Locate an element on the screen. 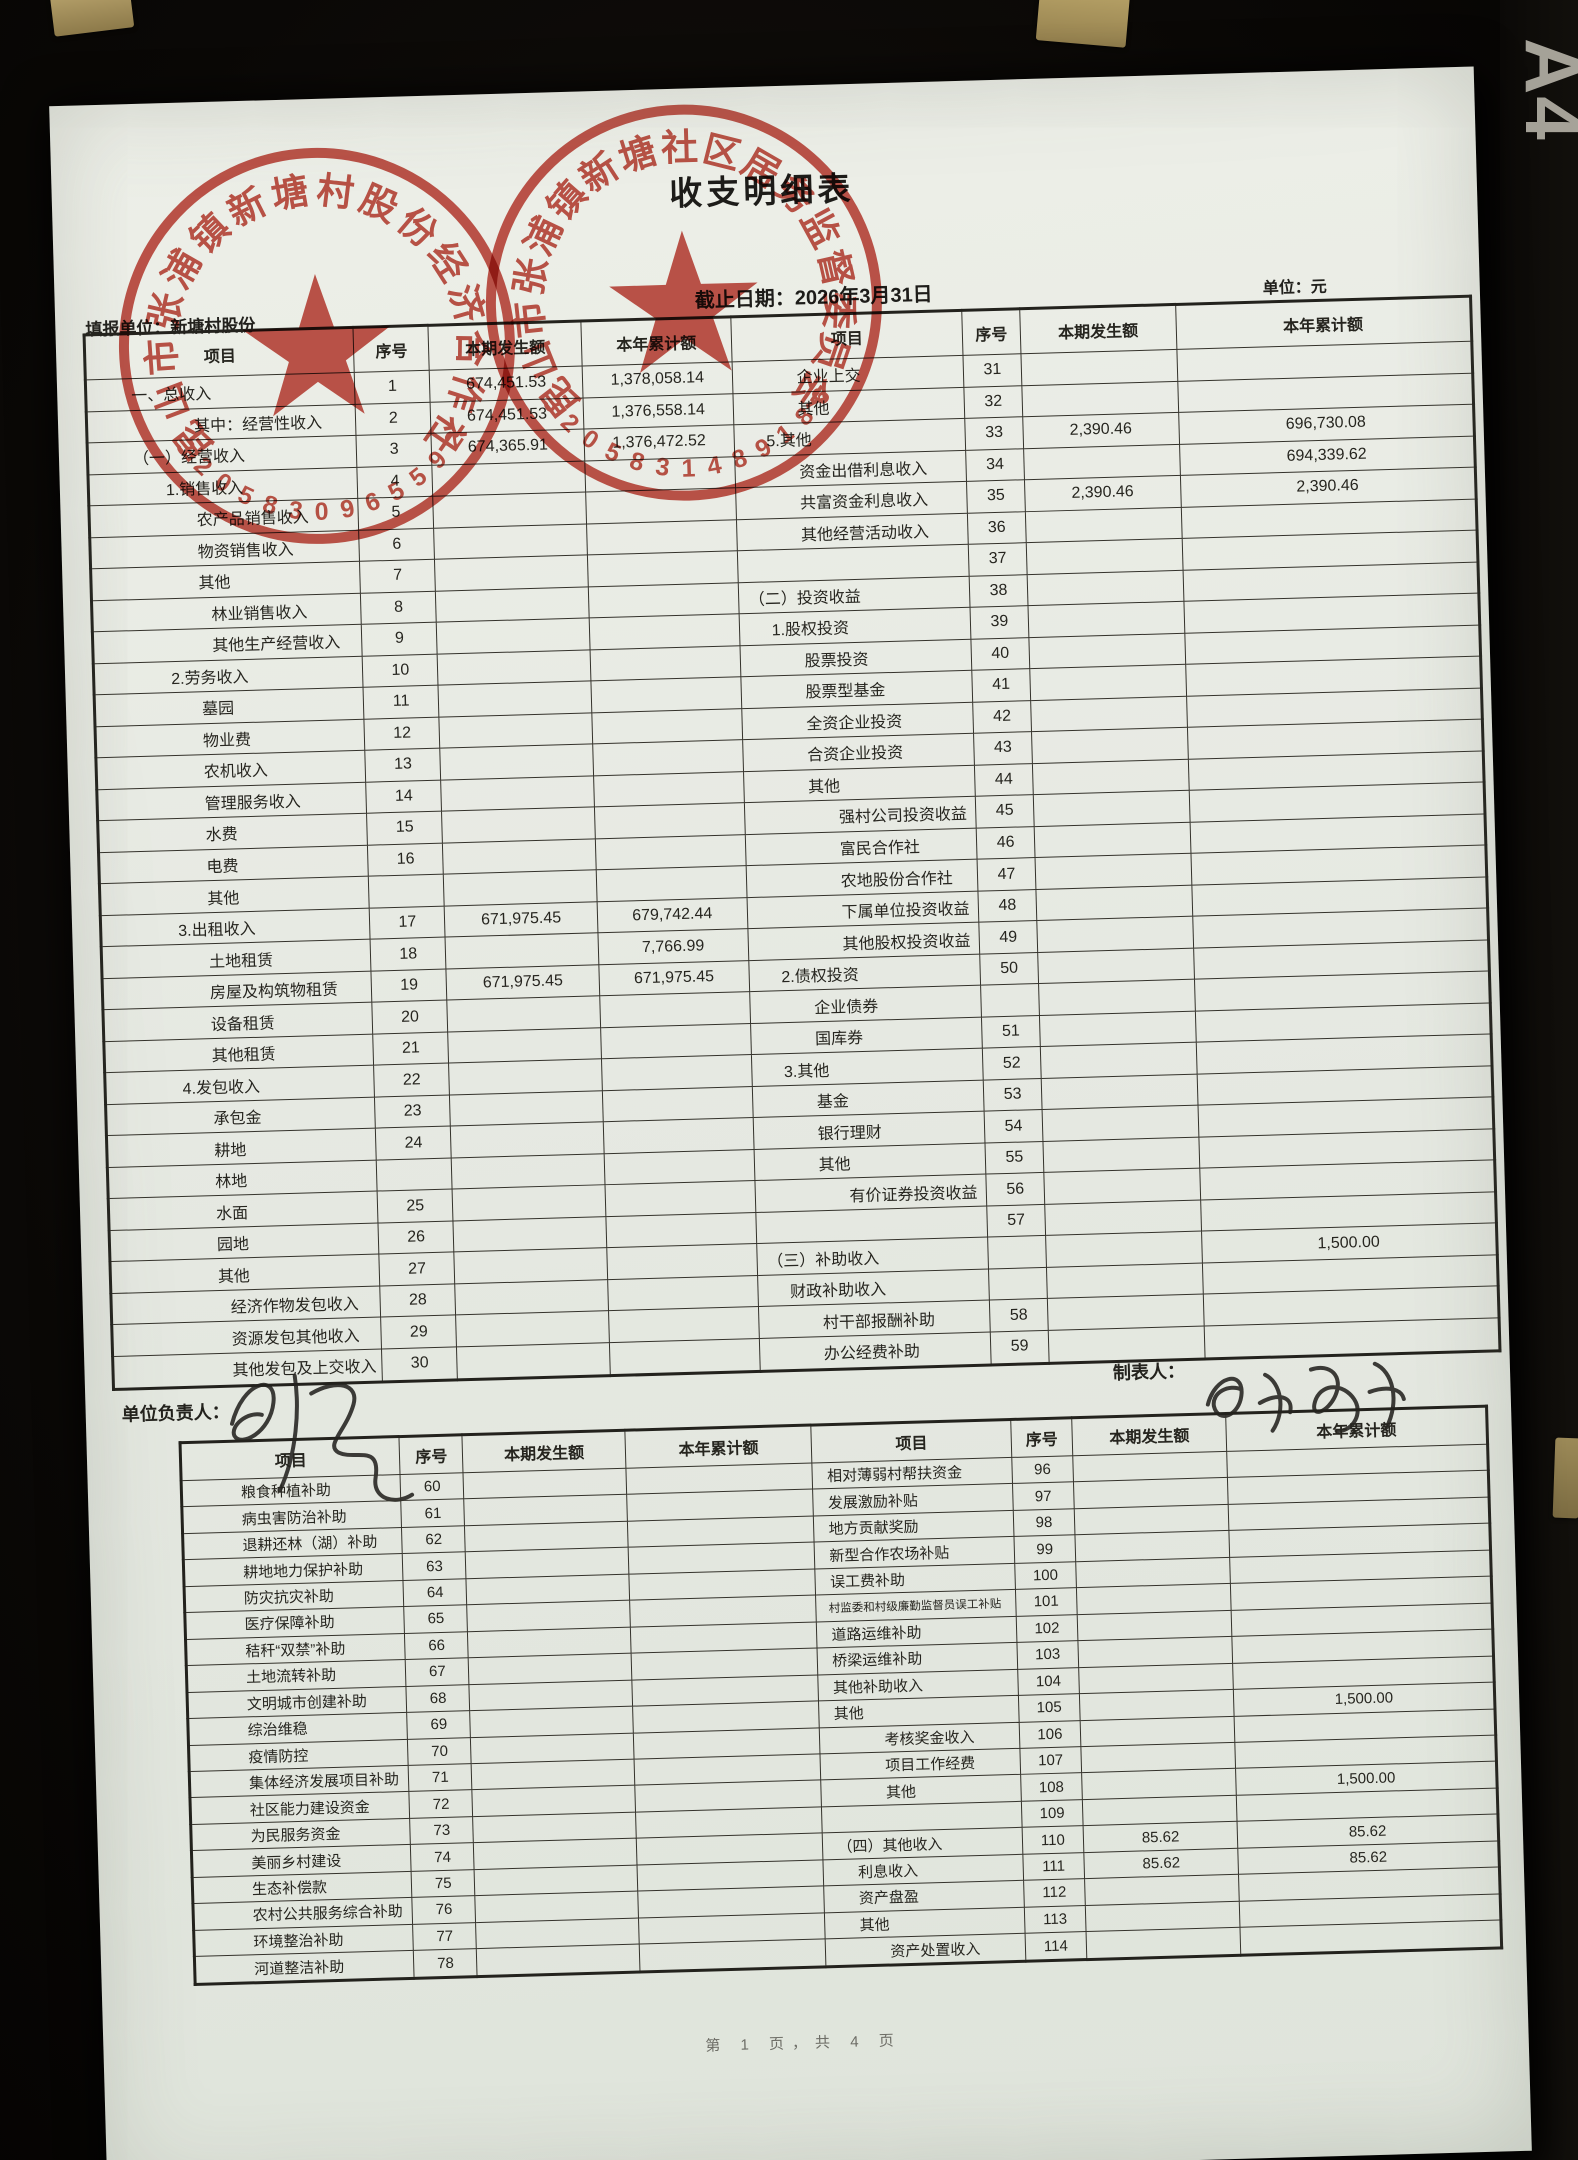 Image resolution: width=1578 pixels, height=2160 pixels. seq-cell: 53 is located at coordinates (1012, 1095).